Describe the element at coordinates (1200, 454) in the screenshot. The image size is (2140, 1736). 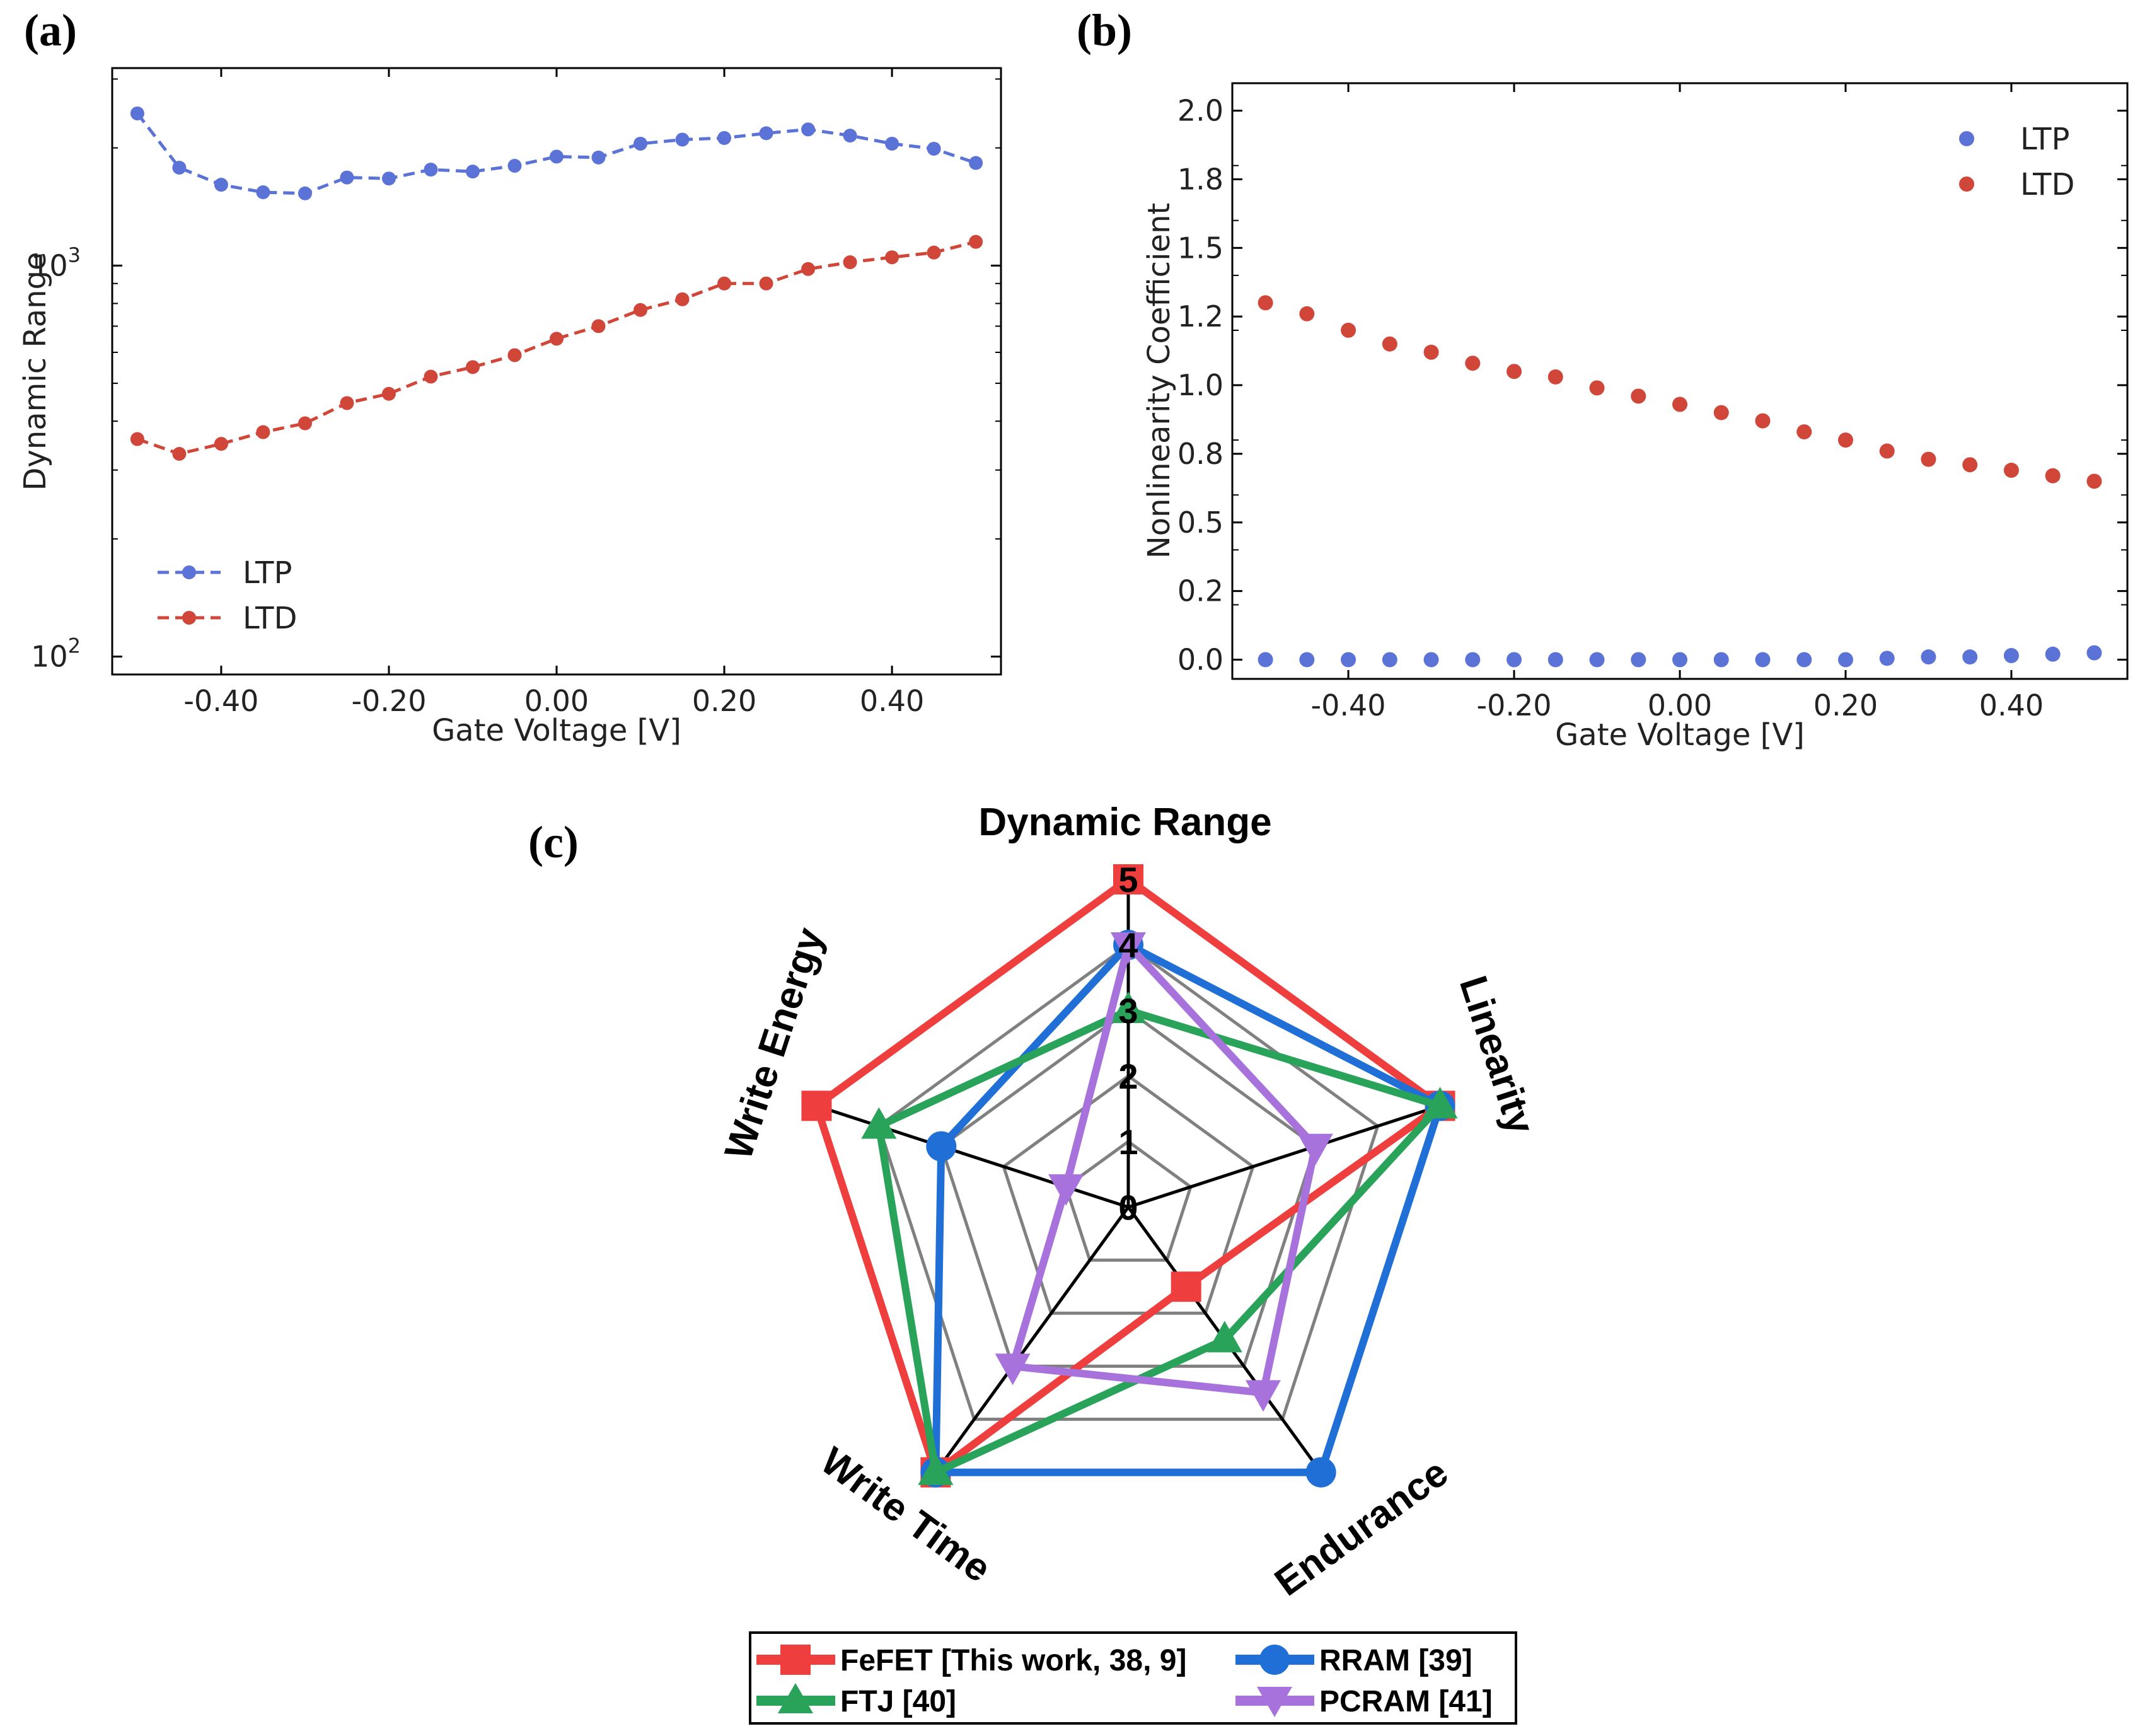
I see `chart-b-ytick-label: 0.8` at that location.